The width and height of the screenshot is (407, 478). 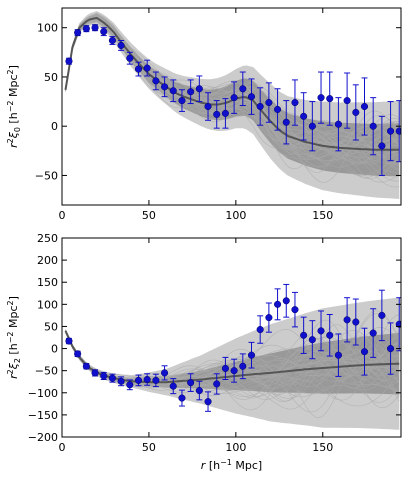 I want to click on y-tick-label: 200, so click(x=47, y=260).